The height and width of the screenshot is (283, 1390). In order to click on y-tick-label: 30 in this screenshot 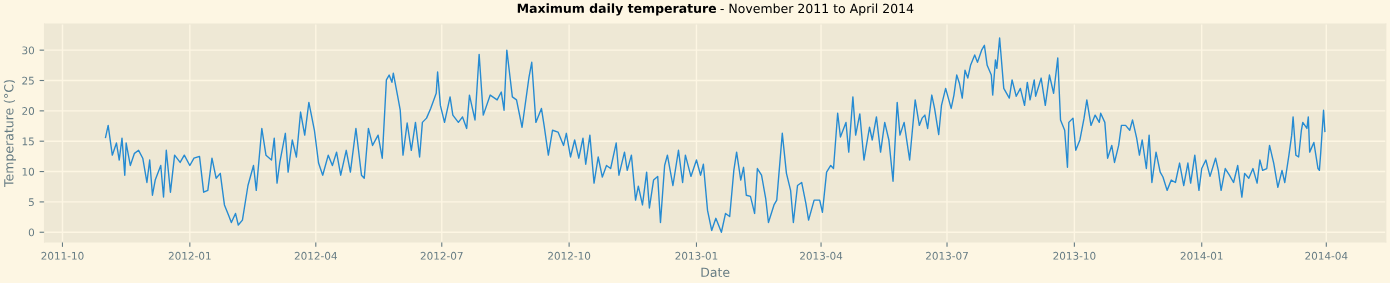, I will do `click(28, 50)`.